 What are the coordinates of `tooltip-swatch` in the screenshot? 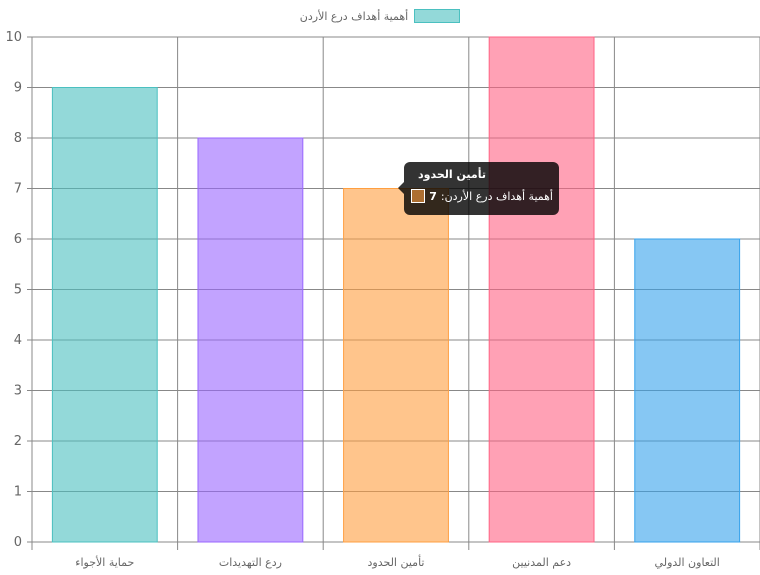 It's located at (418, 196).